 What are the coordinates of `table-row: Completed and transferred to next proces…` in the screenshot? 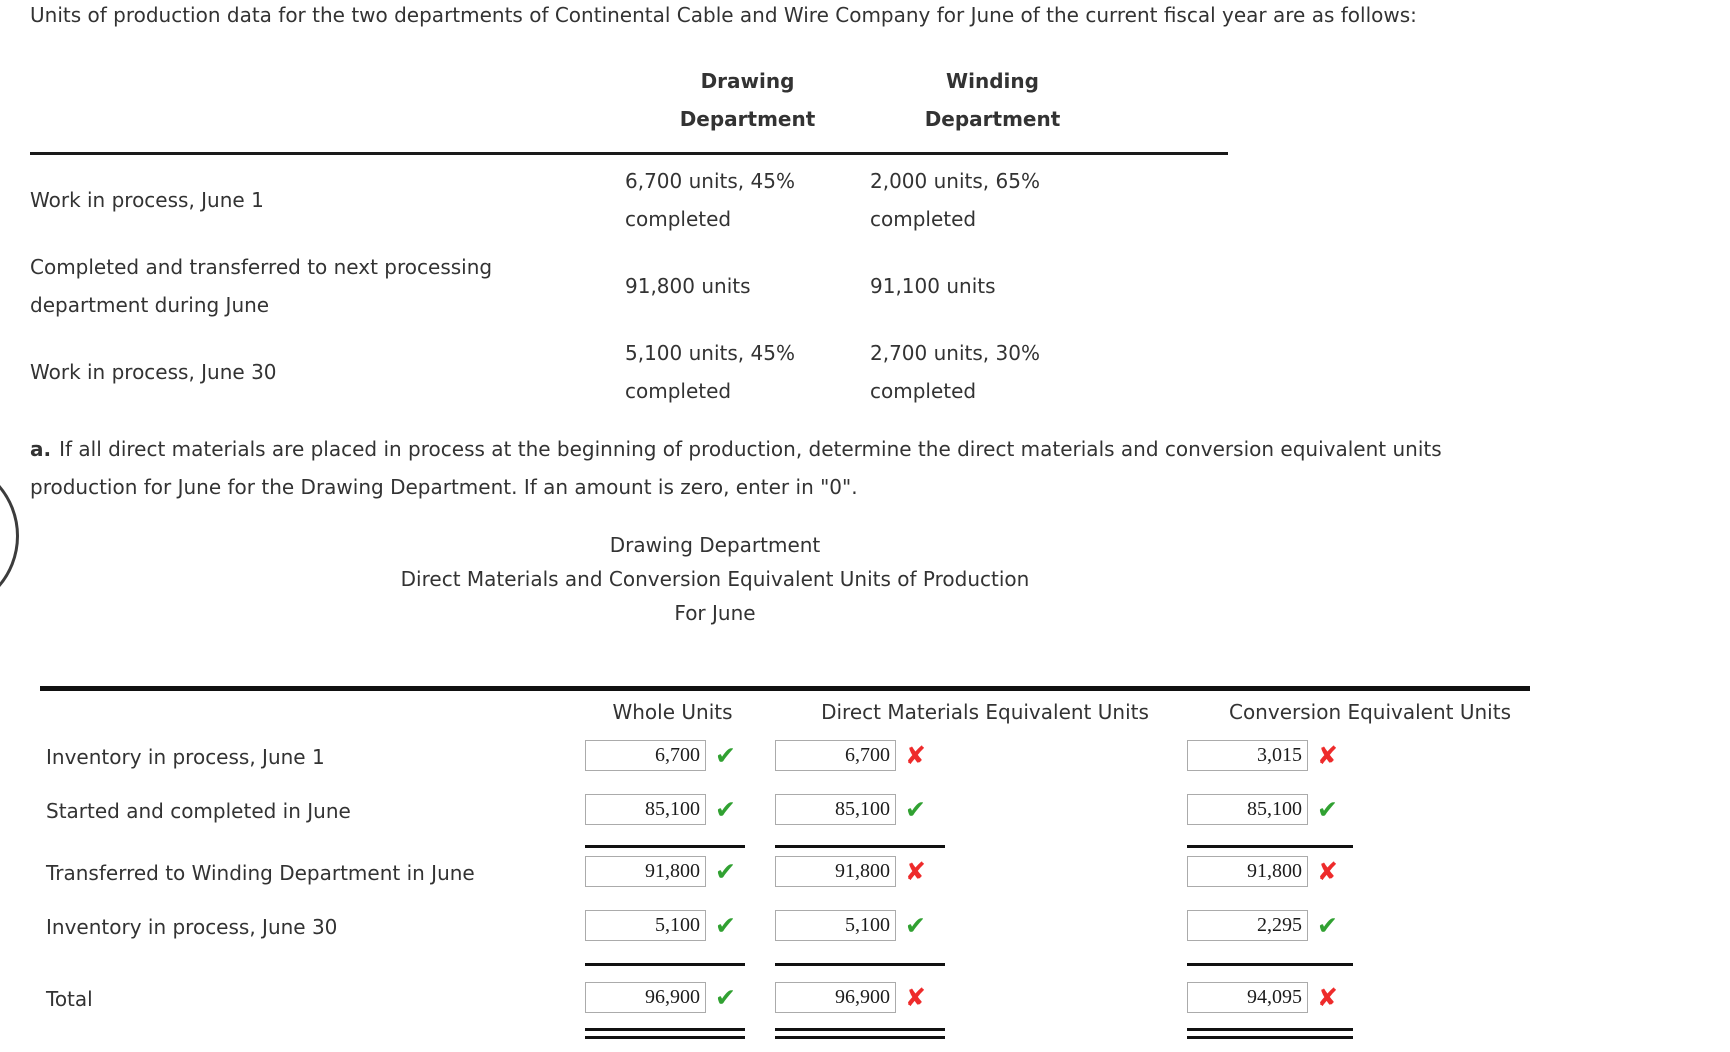 It's located at (575, 286).